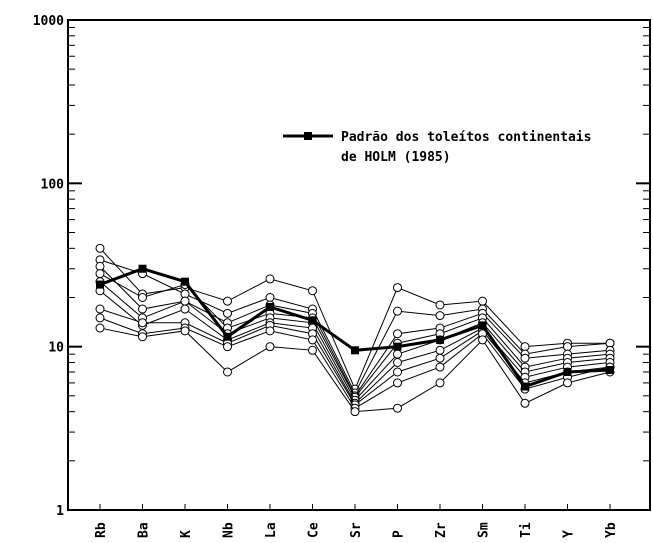  What do you see at coordinates (526, 530) in the screenshot?
I see `x-tick-label: Ti` at bounding box center [526, 530].